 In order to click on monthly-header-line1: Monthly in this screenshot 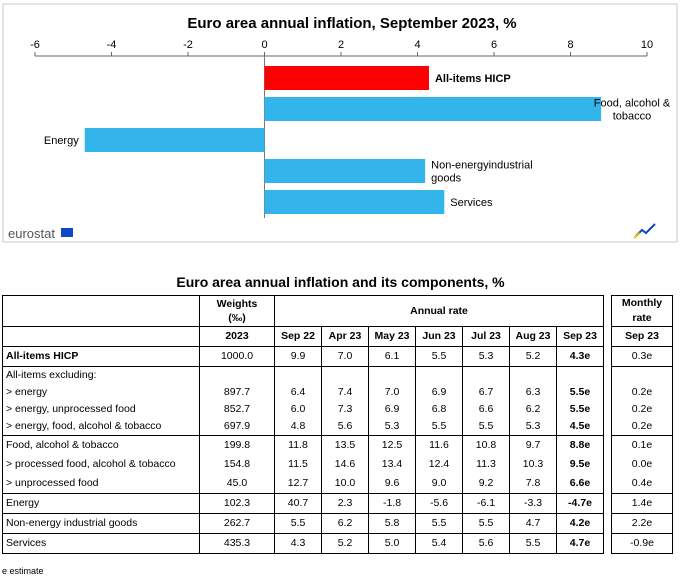, I will do `click(642, 303)`.